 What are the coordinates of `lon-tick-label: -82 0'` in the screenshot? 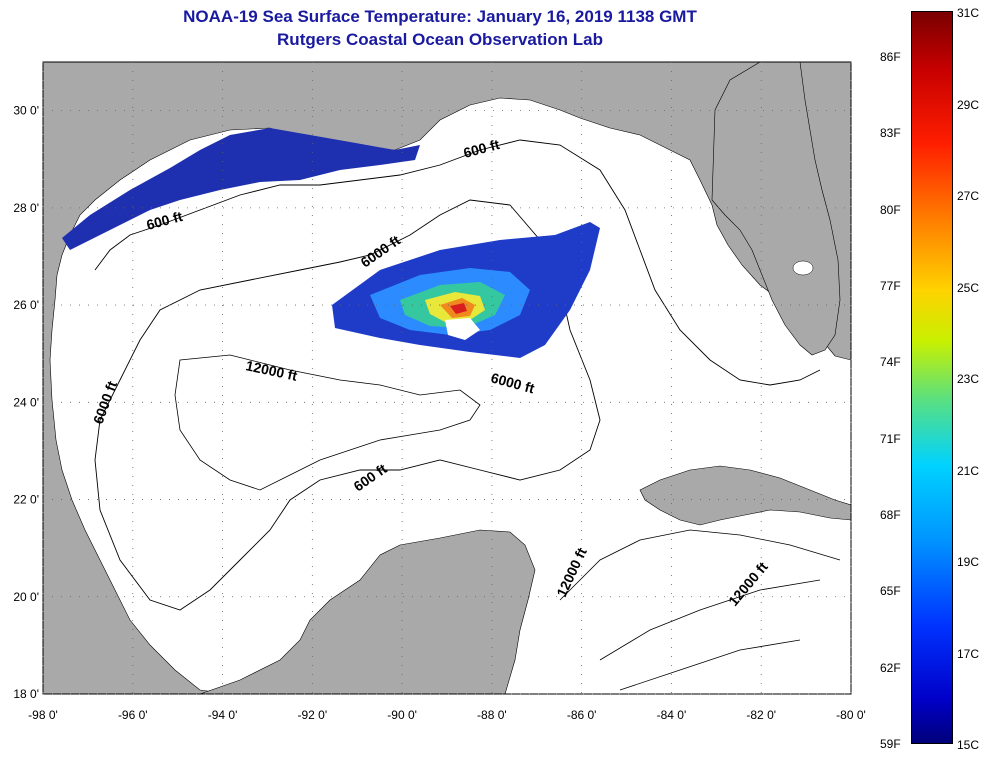 It's located at (761, 715).